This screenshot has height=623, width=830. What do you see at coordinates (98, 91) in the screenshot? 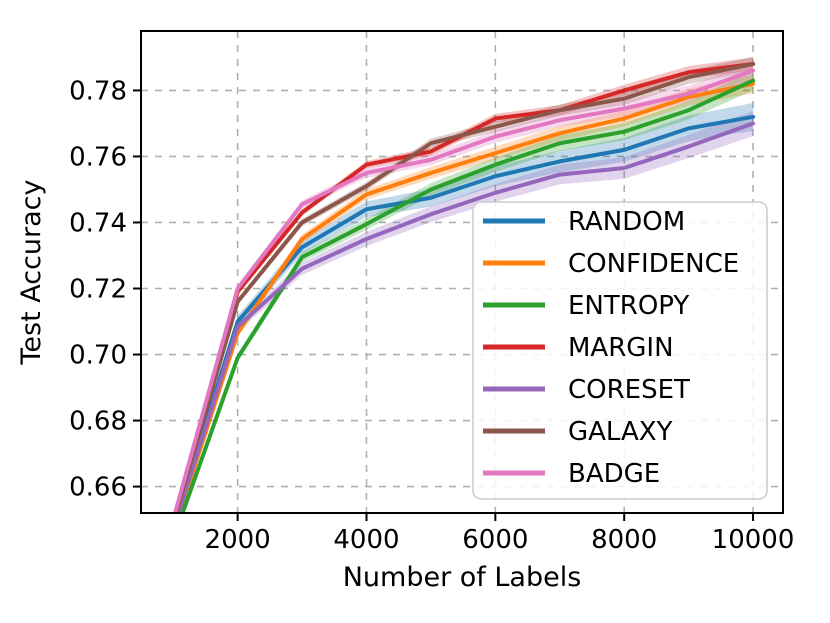
I see `y-tick-label: 0.78` at bounding box center [98, 91].